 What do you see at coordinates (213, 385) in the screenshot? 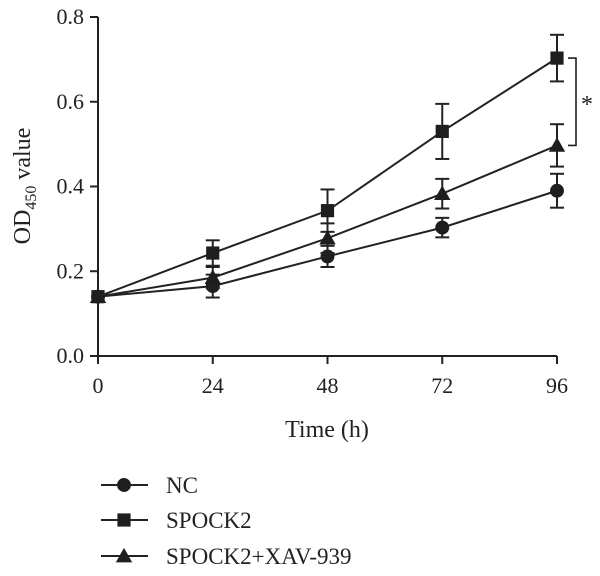
I see `x-tick-label: 24` at bounding box center [213, 385].